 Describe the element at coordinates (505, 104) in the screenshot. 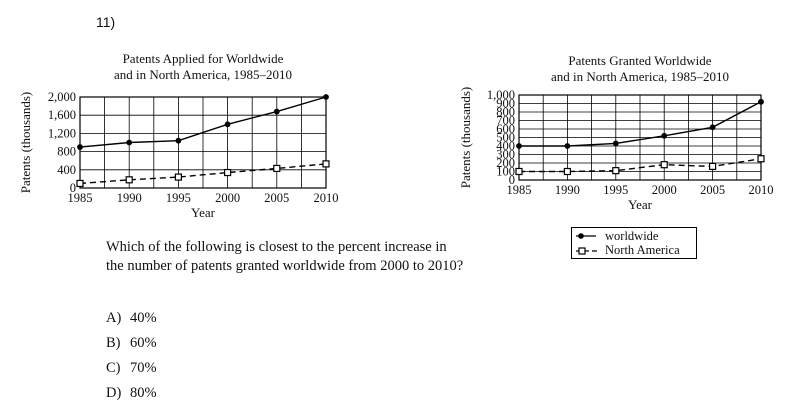

I see `granted-ytick-900: 900` at that location.